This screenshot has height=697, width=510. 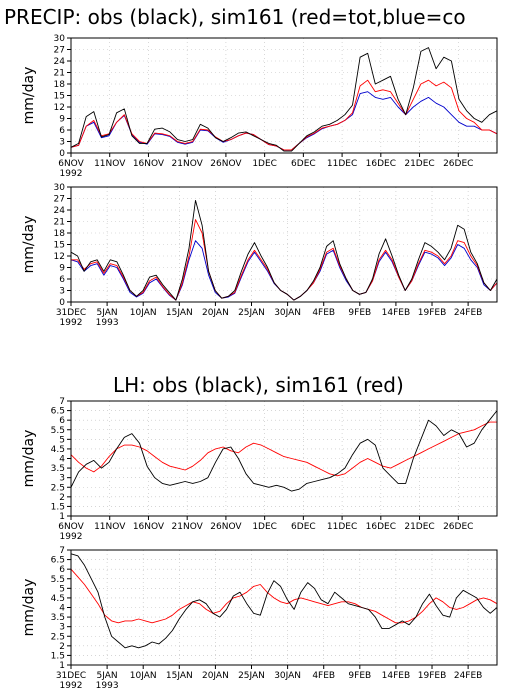 I want to click on y-tick-label: 4, so click(x=62, y=609).